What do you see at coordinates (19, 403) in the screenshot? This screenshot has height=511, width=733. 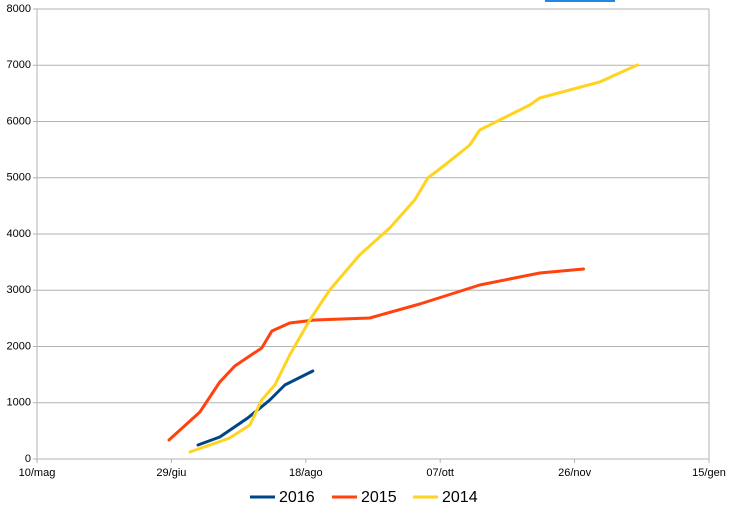 I see `y-tick-label: 1000` at bounding box center [19, 403].